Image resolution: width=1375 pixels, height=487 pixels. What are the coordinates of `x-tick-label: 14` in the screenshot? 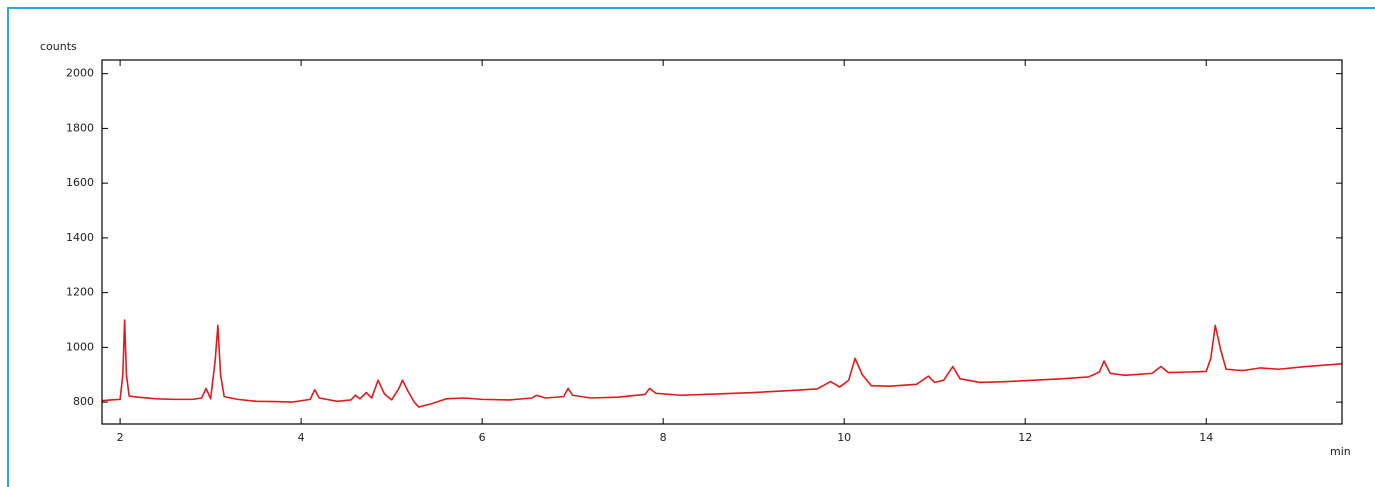 It's located at (1206, 437).